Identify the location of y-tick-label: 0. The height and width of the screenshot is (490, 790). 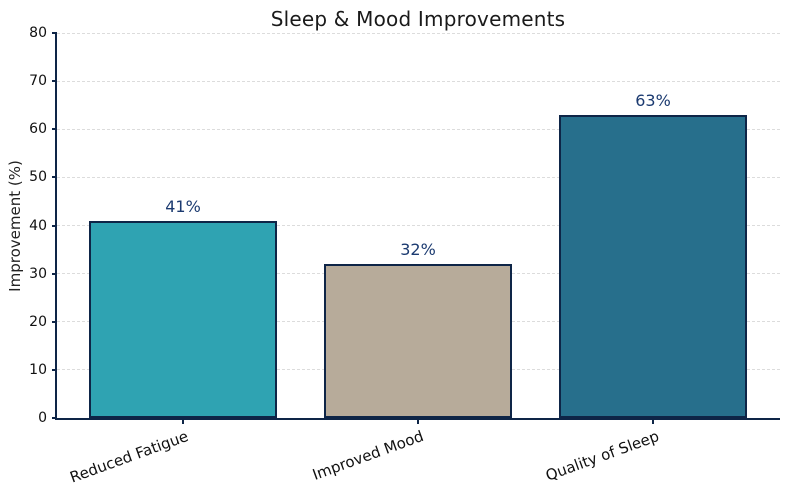
(42, 418).